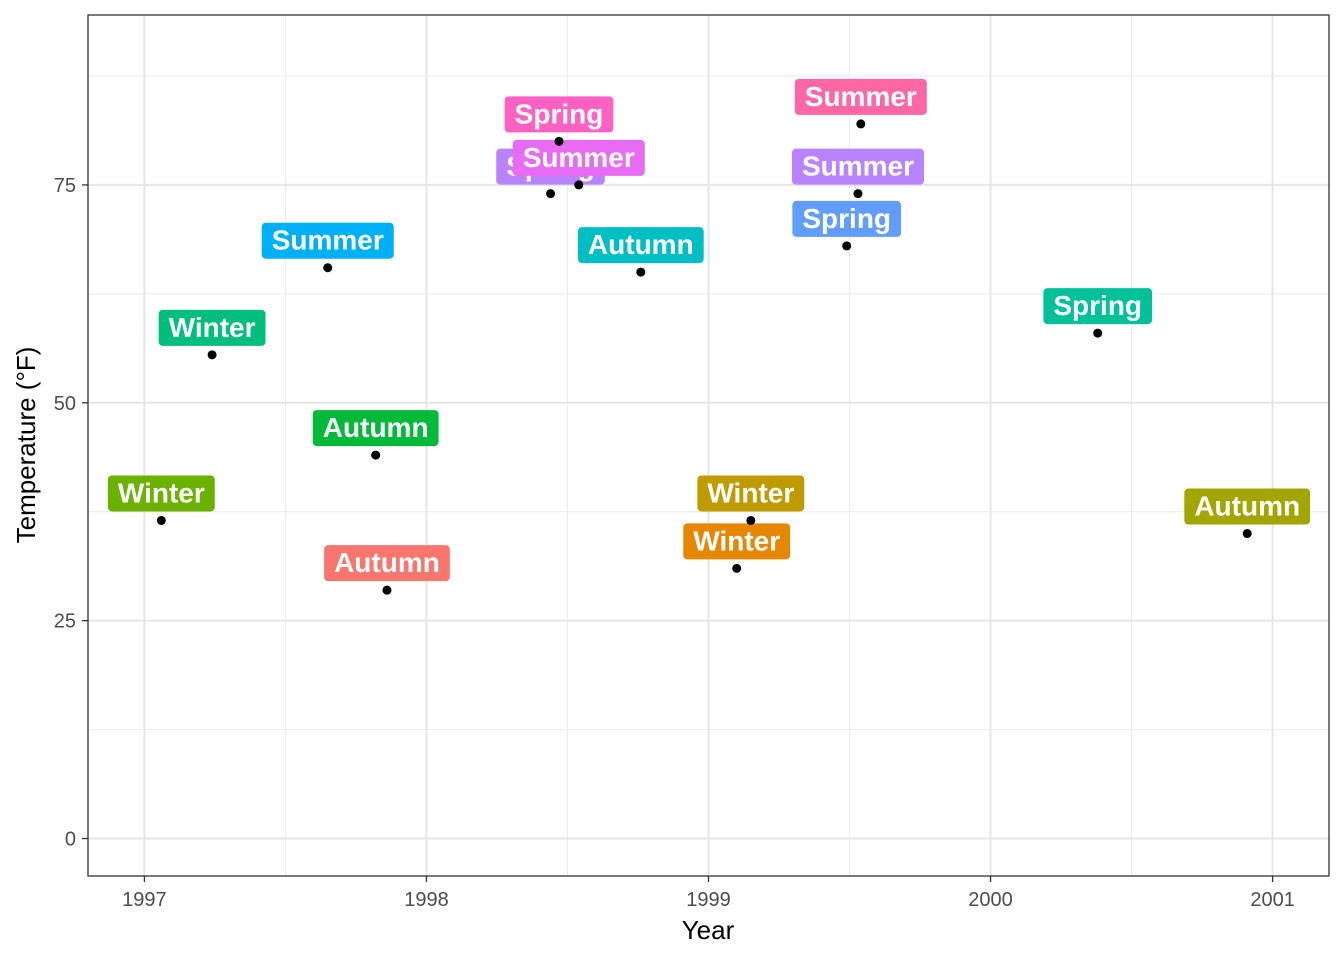 This screenshot has width=1344, height=960. What do you see at coordinates (65, 404) in the screenshot?
I see `y-tick-label: 50` at bounding box center [65, 404].